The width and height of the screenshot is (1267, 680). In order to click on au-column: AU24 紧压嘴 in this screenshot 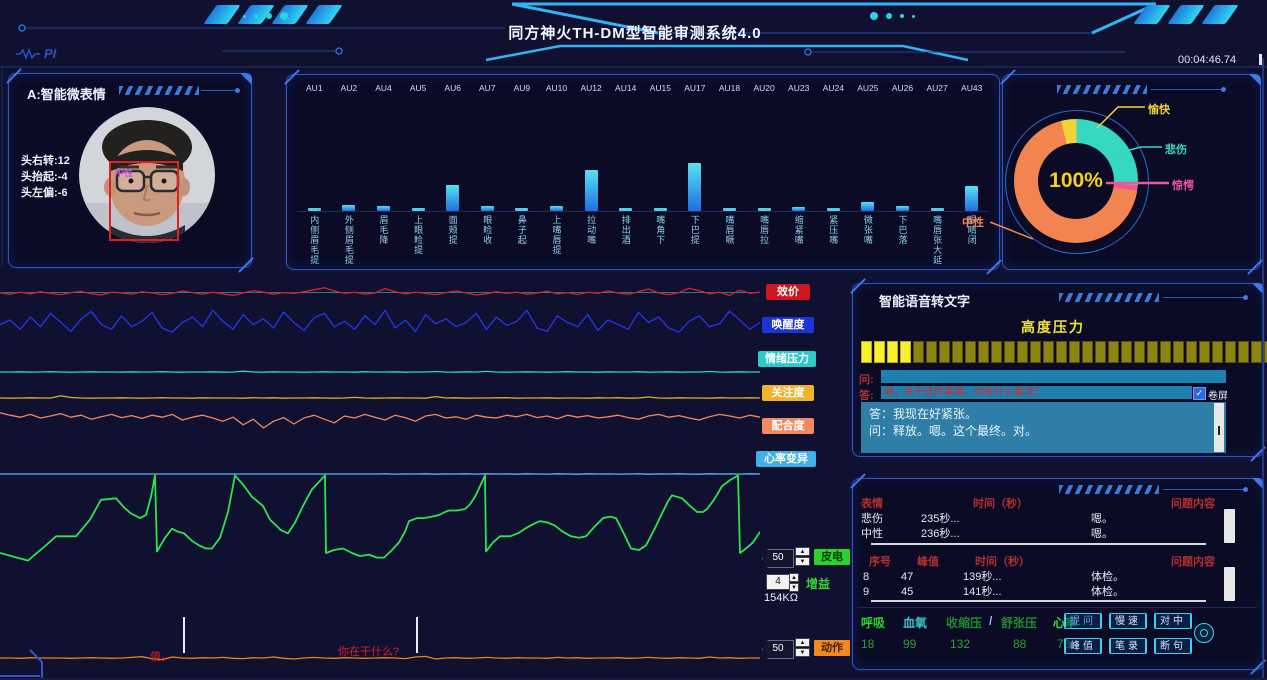, I will do `click(833, 176)`.